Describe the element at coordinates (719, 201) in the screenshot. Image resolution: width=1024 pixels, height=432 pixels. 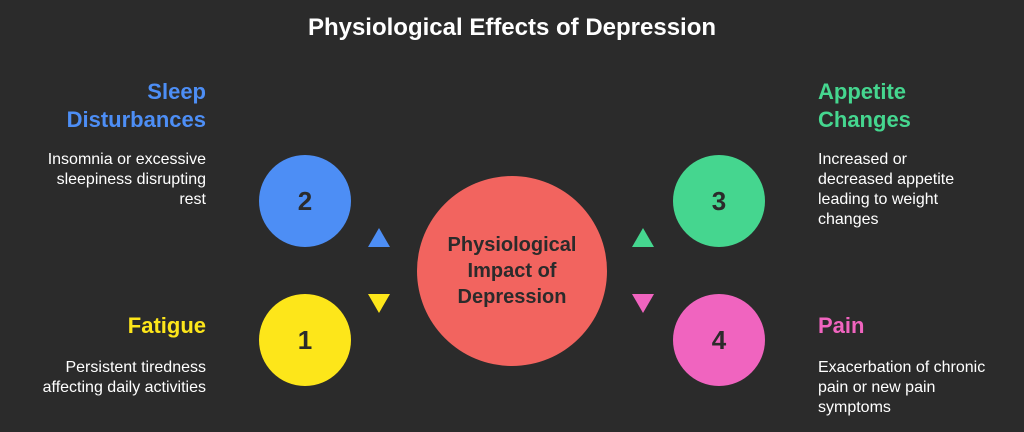
I see `number-circle-3: 3` at that location.